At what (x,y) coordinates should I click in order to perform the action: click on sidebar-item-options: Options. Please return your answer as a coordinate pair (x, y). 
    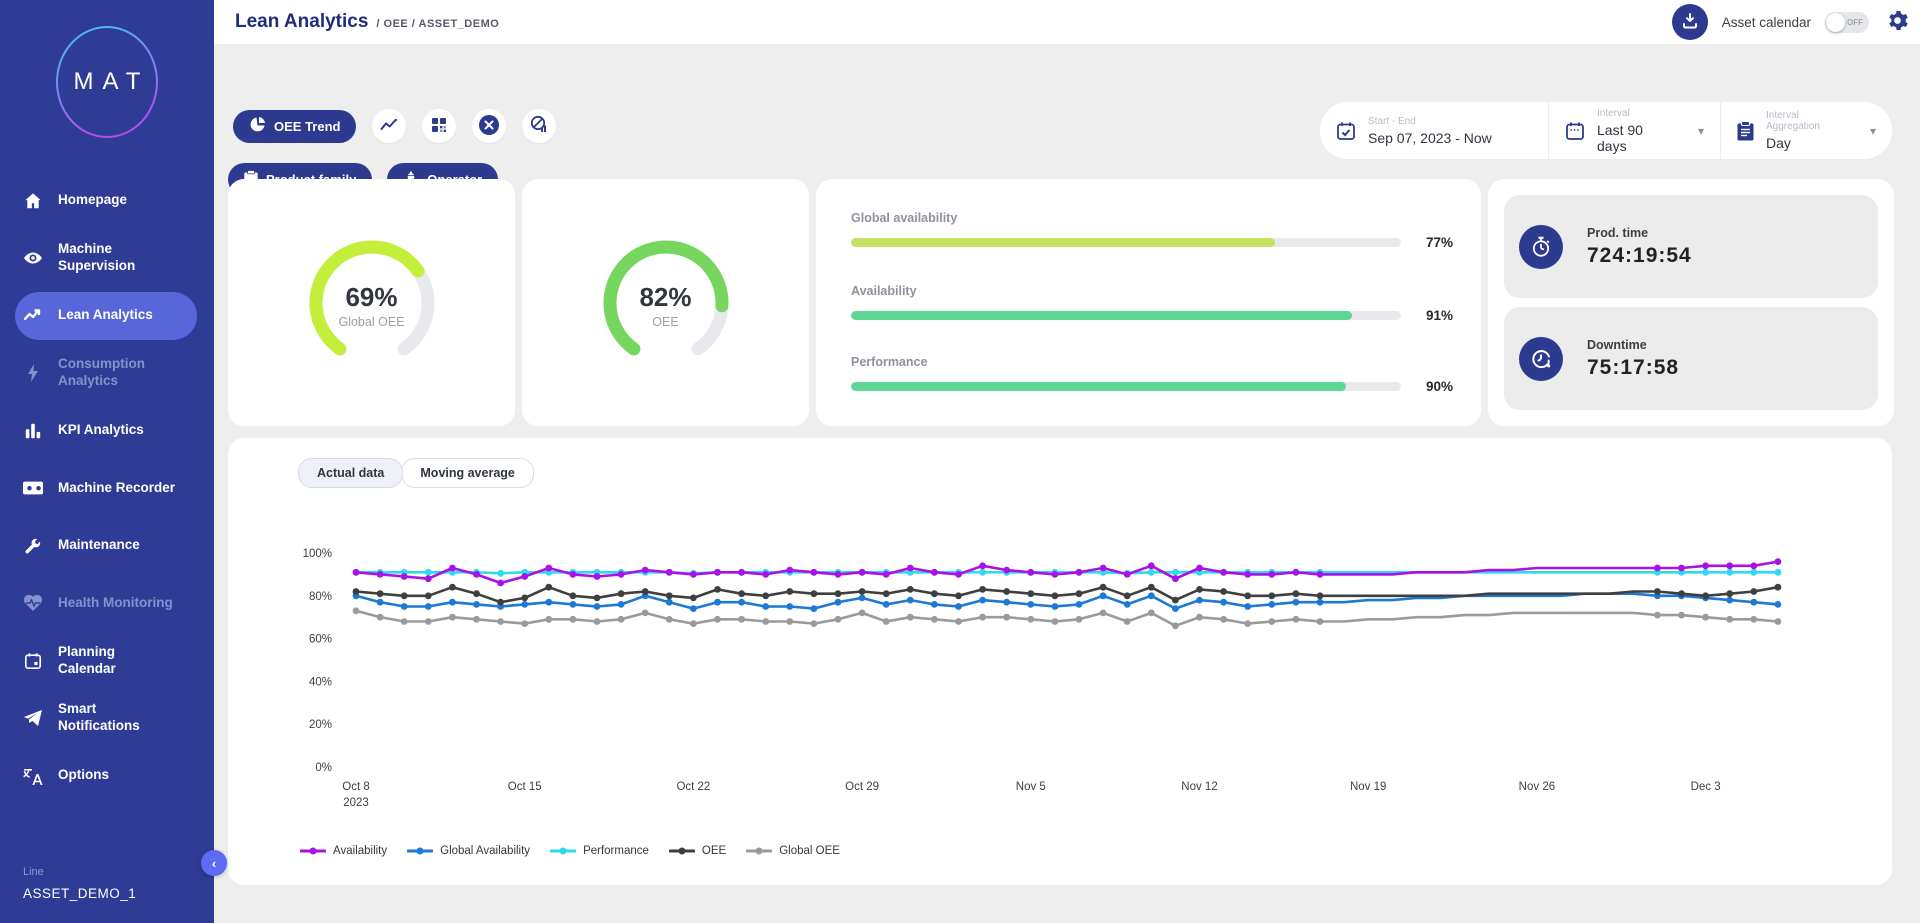
    Looking at the image, I should click on (107, 776).